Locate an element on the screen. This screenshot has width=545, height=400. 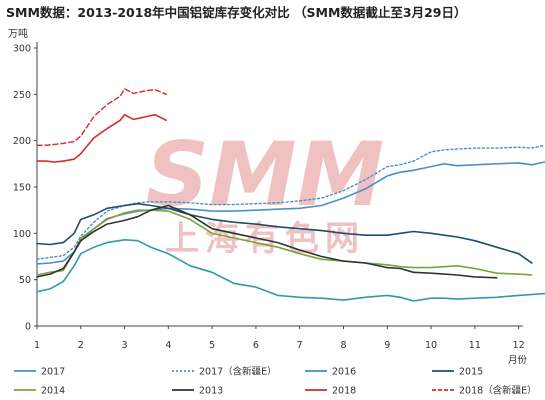
x-tick-label: 8 is located at coordinates (343, 345).